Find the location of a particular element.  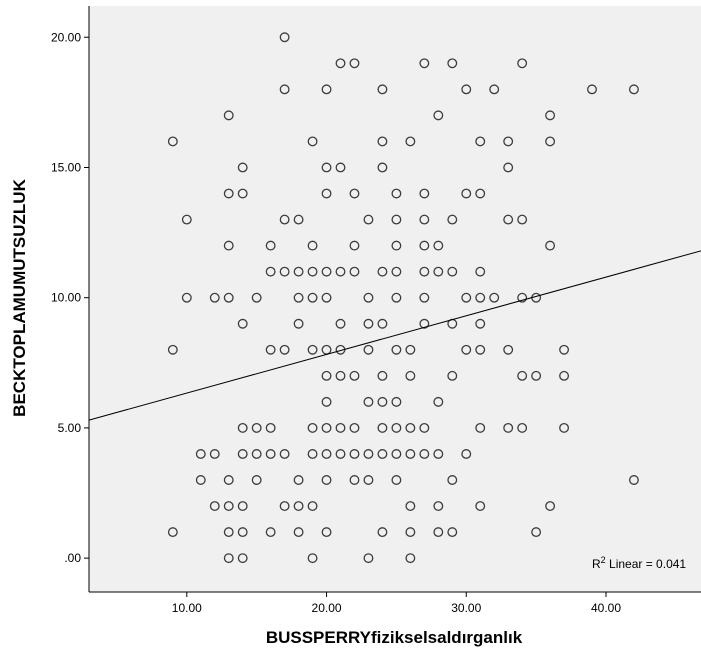

y-tick-label: 20.00 is located at coordinates (66, 37).